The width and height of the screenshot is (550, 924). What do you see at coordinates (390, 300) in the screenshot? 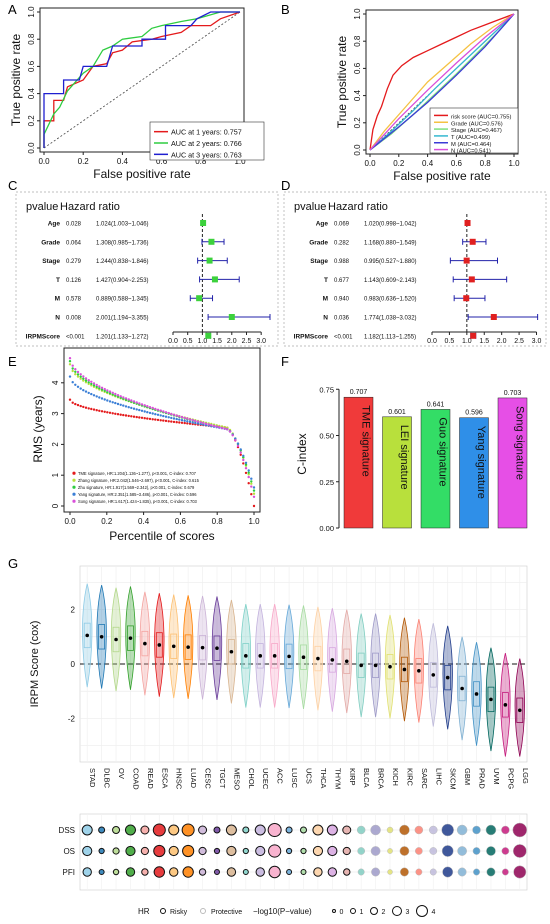
I see `row-hazard-ratio-text: 0.983(0.636~1.520)` at bounding box center [390, 300].